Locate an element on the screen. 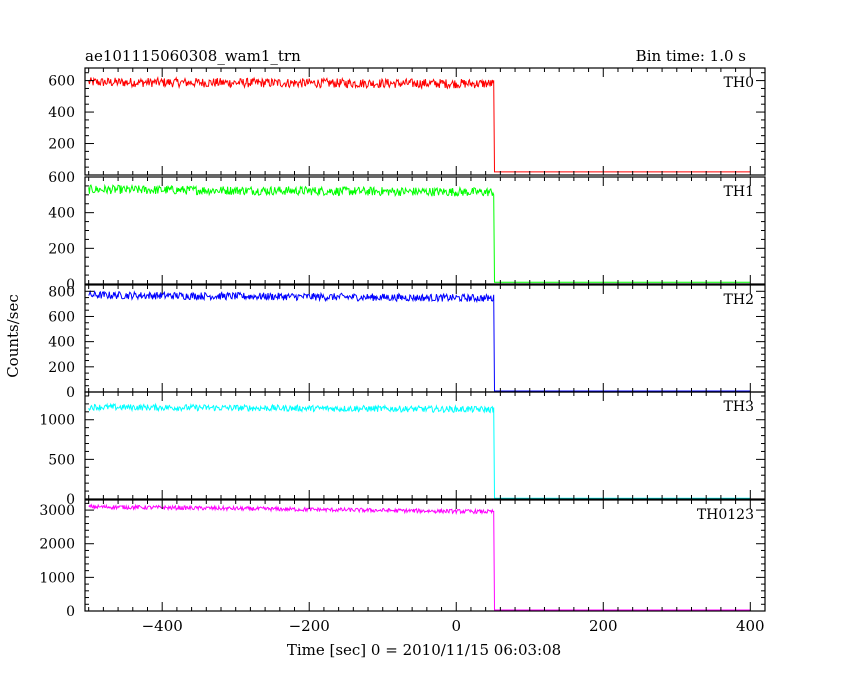 The image size is (850, 680). x-tick-label: −400 is located at coordinates (162, 626).